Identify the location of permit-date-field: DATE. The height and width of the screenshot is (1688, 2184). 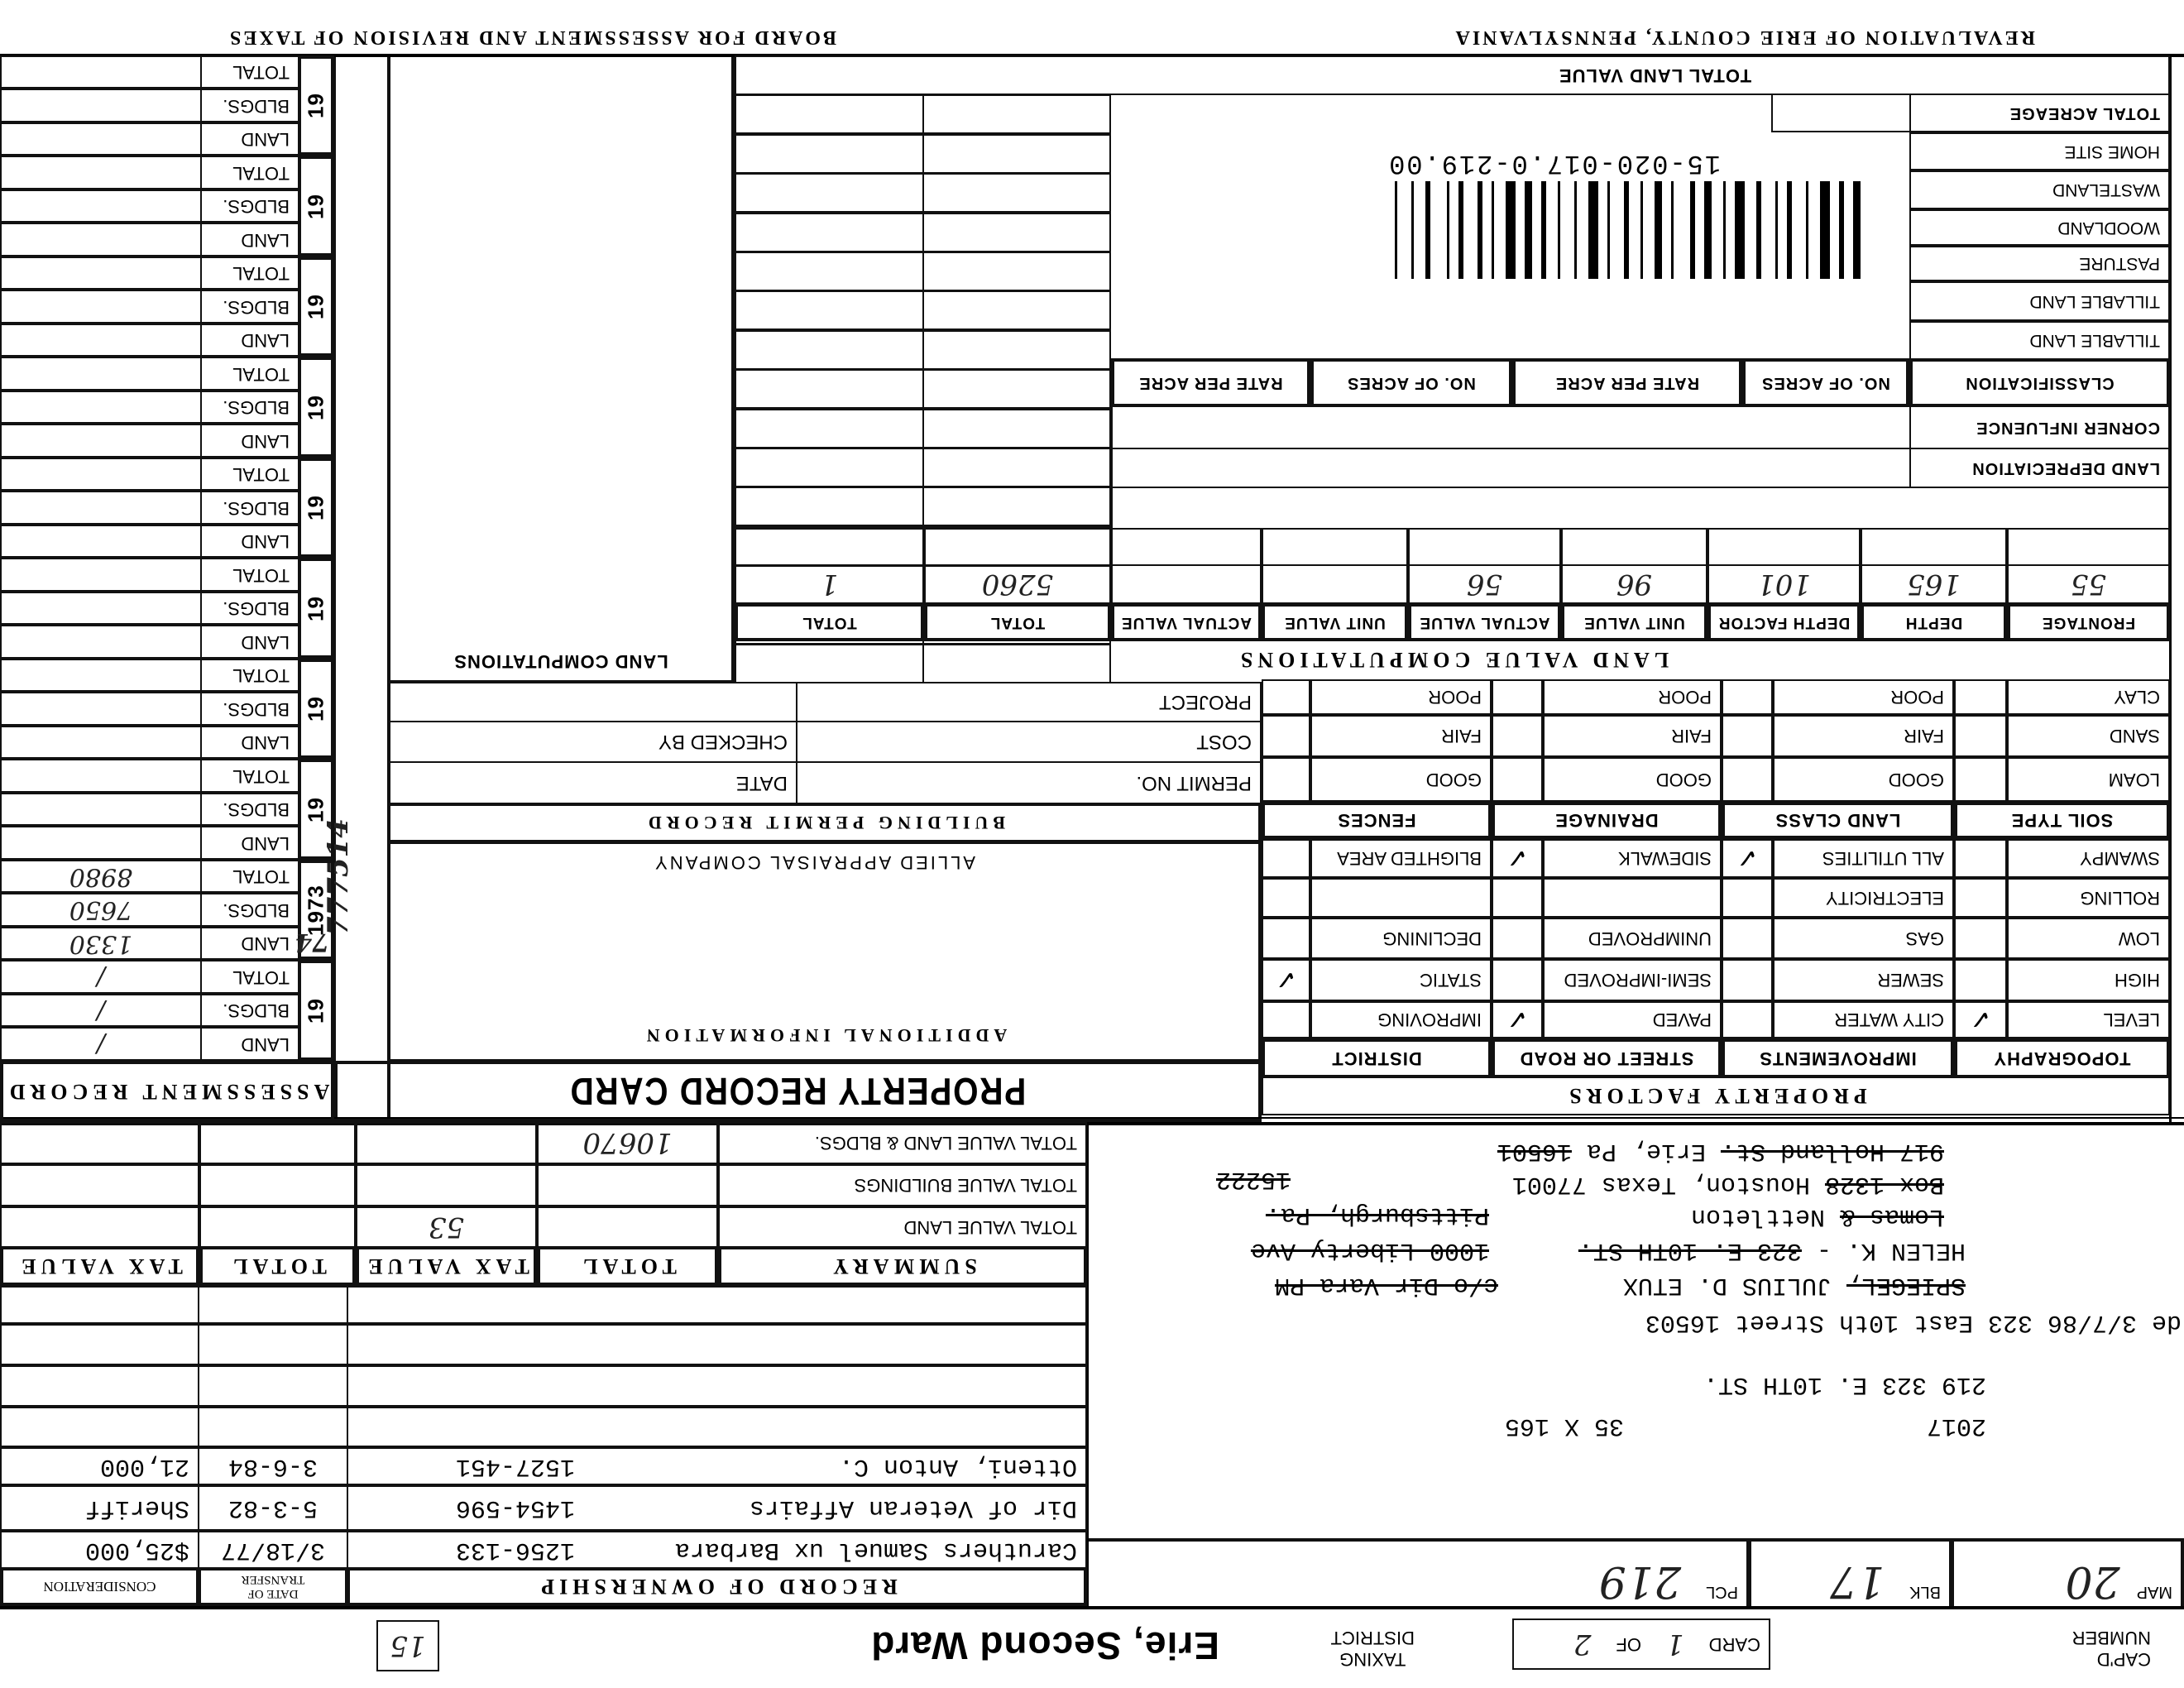
(592, 782).